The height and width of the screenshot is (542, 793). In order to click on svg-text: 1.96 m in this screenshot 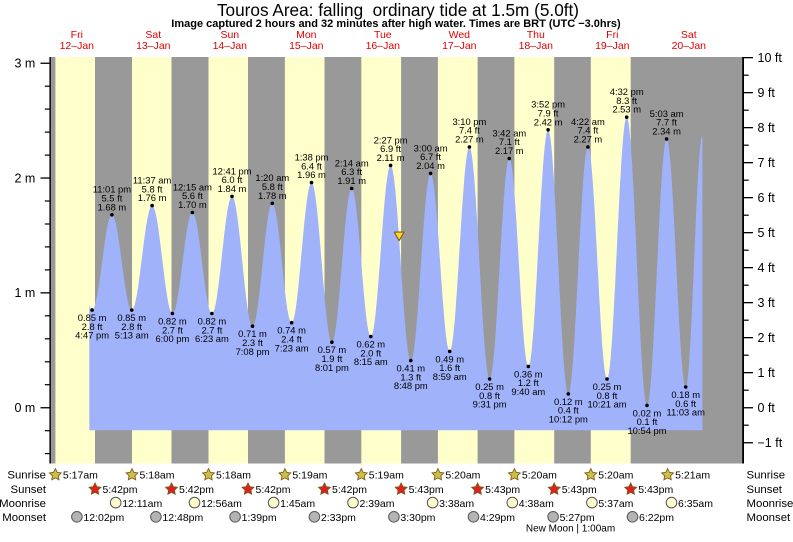, I will do `click(311, 174)`.